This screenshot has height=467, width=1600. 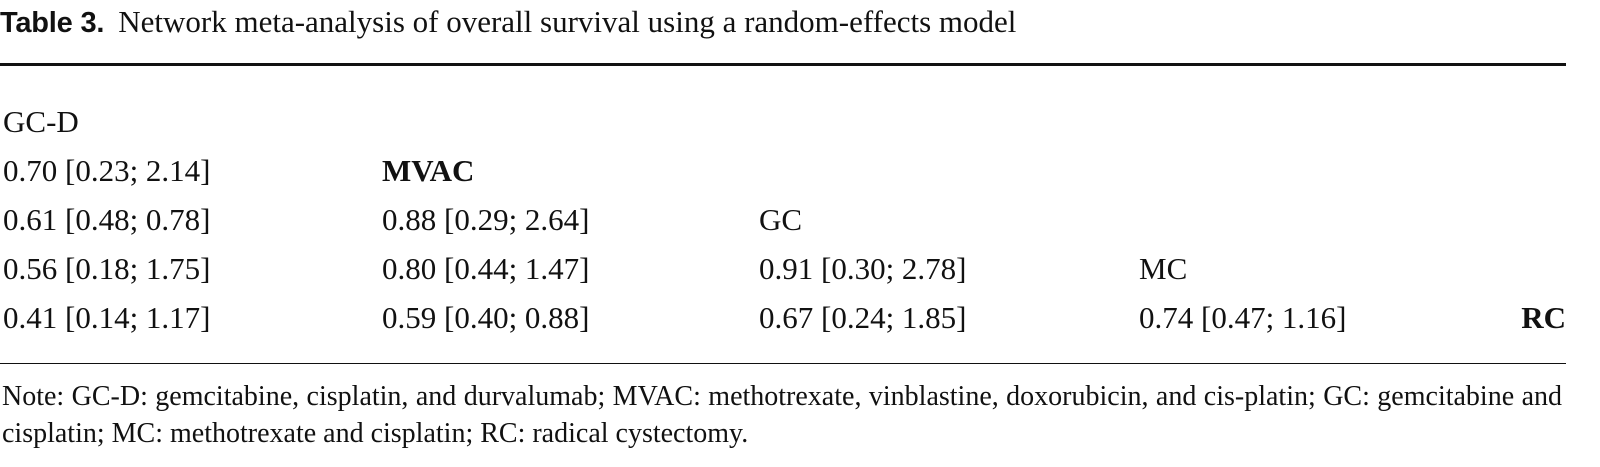 What do you see at coordinates (107, 317) in the screenshot?
I see `table-cell: 0.41 [0.14; 1.17]` at bounding box center [107, 317].